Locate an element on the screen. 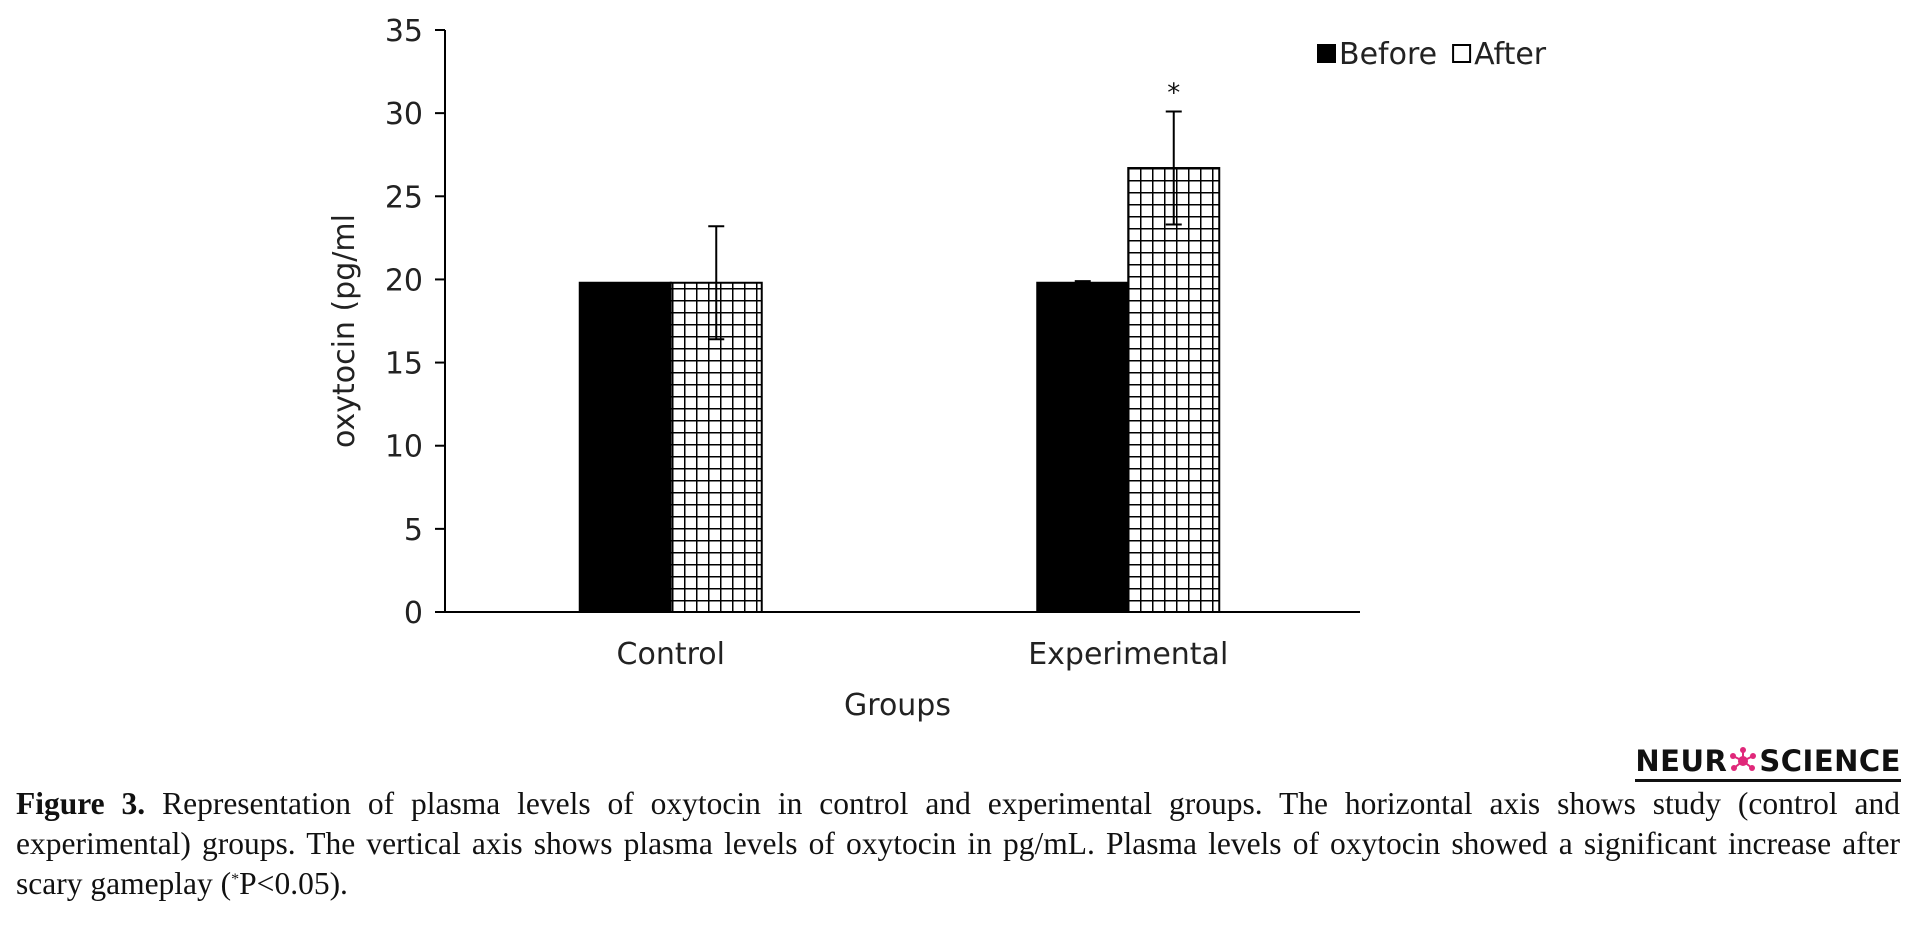 The image size is (1915, 940). legend-swatch-after is located at coordinates (1462, 53).